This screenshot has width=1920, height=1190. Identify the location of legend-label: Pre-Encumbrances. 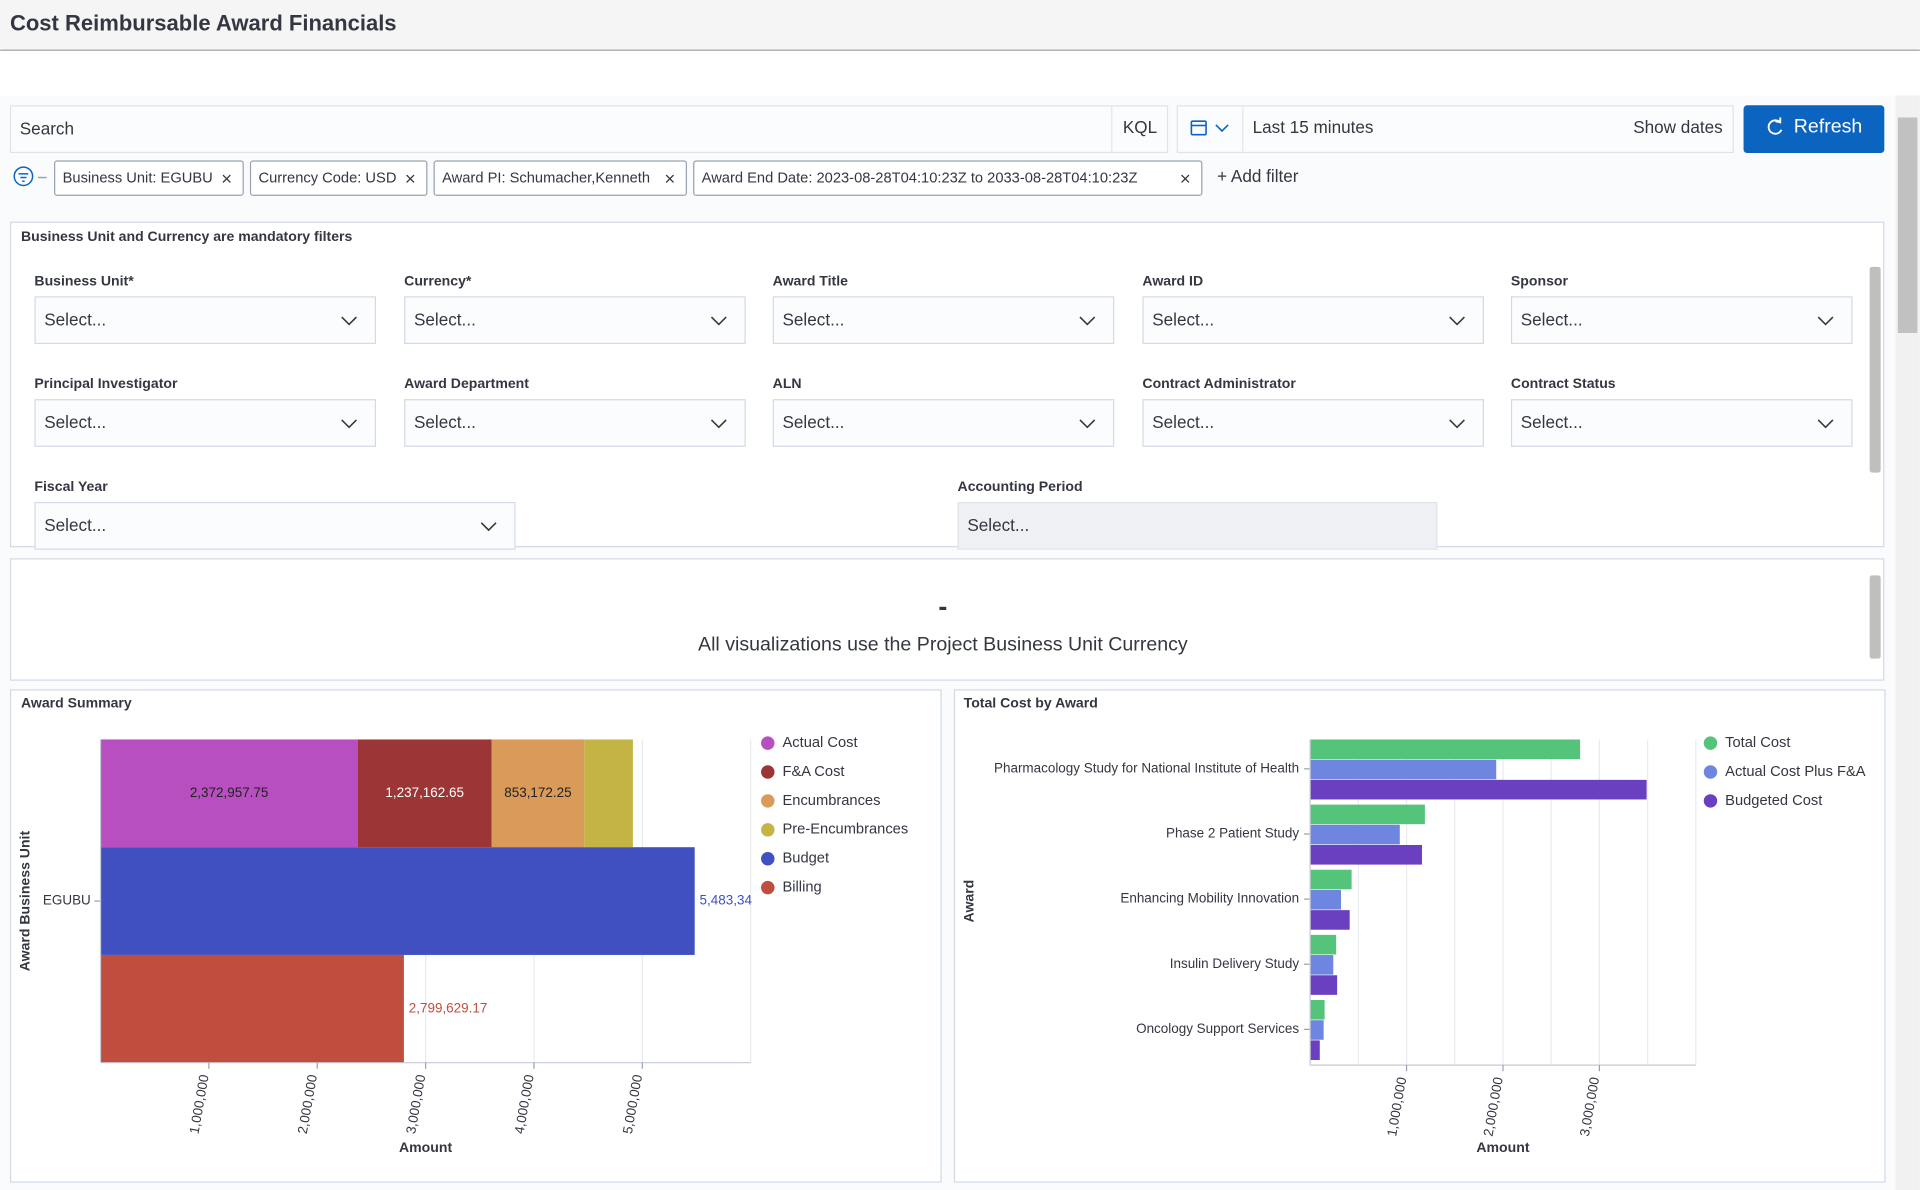
(845, 830).